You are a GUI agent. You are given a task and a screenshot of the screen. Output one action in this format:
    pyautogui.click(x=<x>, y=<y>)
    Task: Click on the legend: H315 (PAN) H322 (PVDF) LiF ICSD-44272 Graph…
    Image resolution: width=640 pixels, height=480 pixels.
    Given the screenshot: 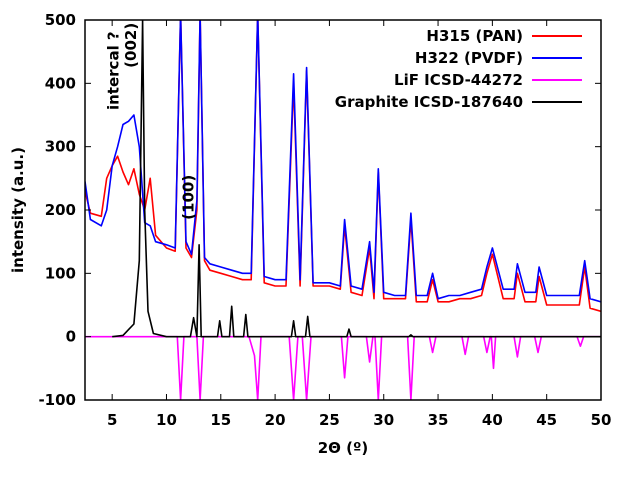 What is the action you would take?
    pyautogui.click(x=458, y=69)
    